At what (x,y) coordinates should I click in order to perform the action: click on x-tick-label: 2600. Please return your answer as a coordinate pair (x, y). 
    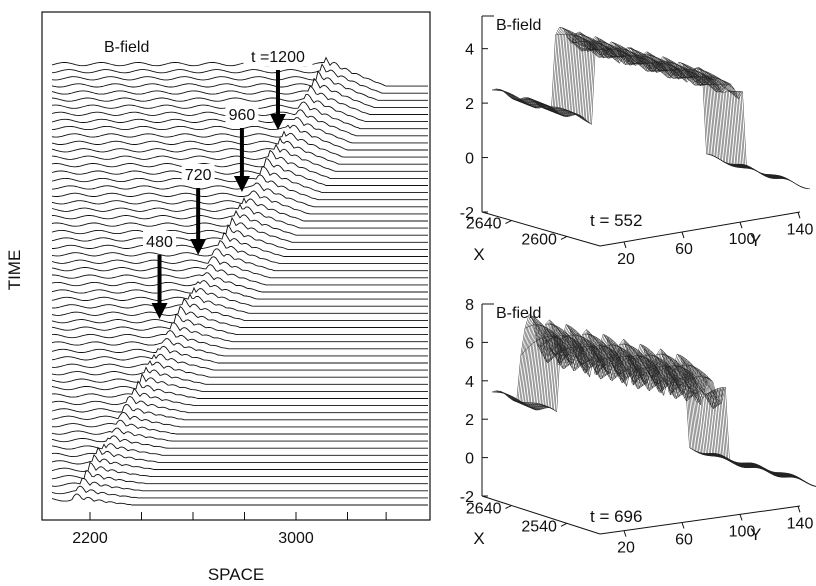
    Looking at the image, I should click on (539, 239).